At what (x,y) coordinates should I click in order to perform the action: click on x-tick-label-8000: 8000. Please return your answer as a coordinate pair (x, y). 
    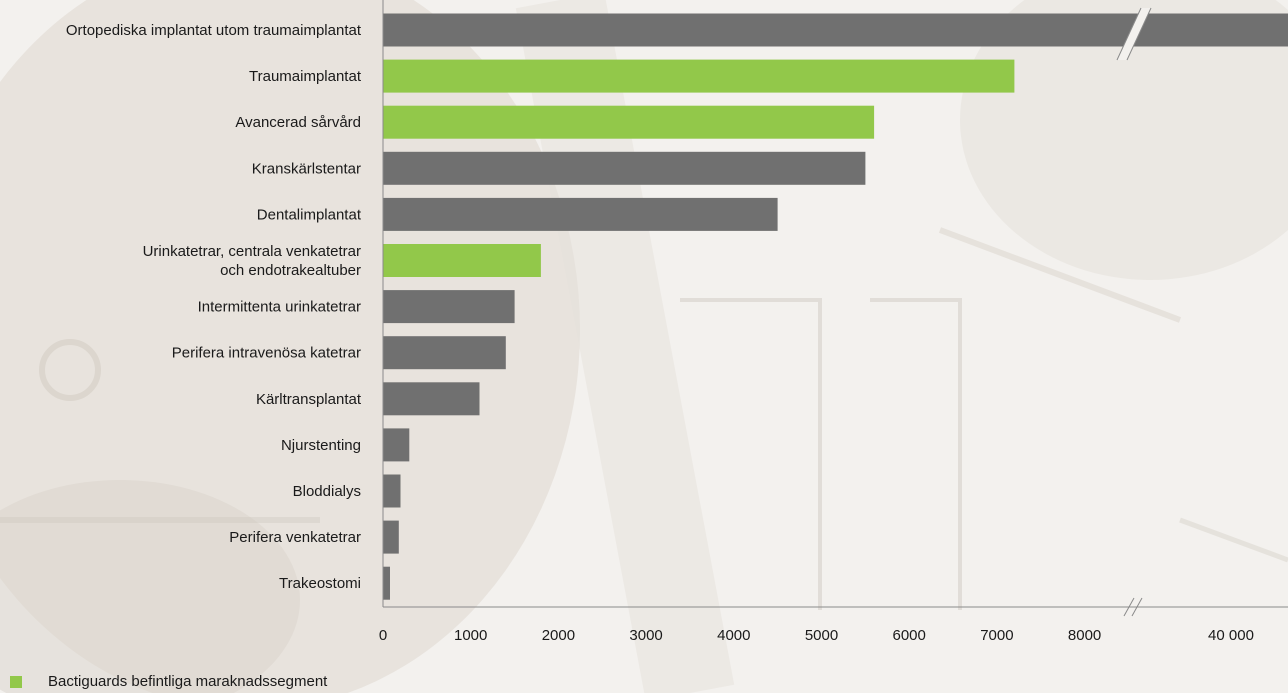
    Looking at the image, I should click on (1084, 635).